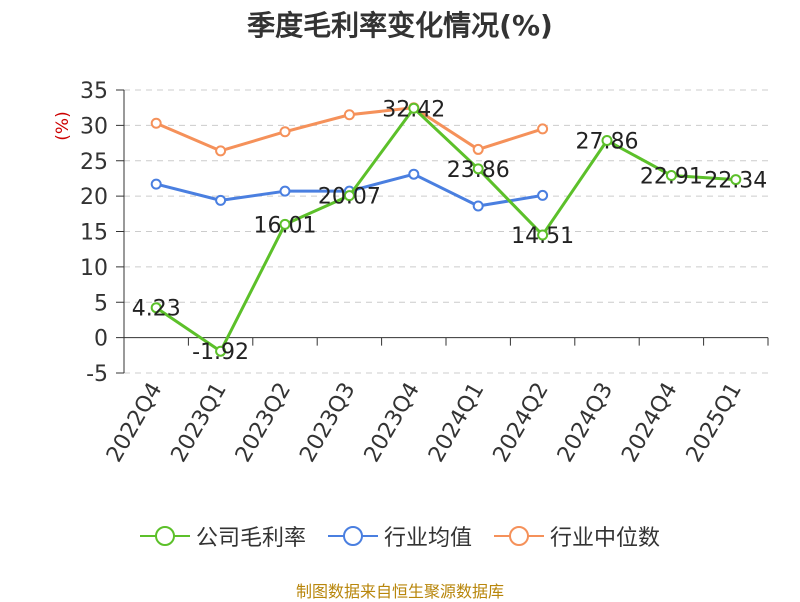 This screenshot has height=602, width=800. I want to click on y-tick-label: -5, so click(97, 374).